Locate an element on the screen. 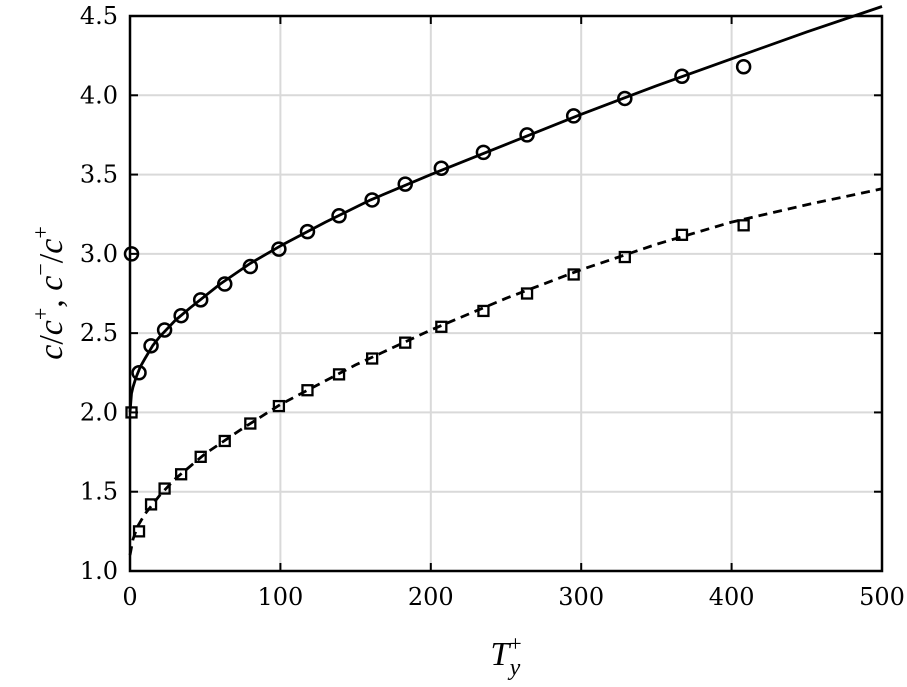 This screenshot has width=907, height=687. y-tick-label: 1.5 is located at coordinates (99, 492).